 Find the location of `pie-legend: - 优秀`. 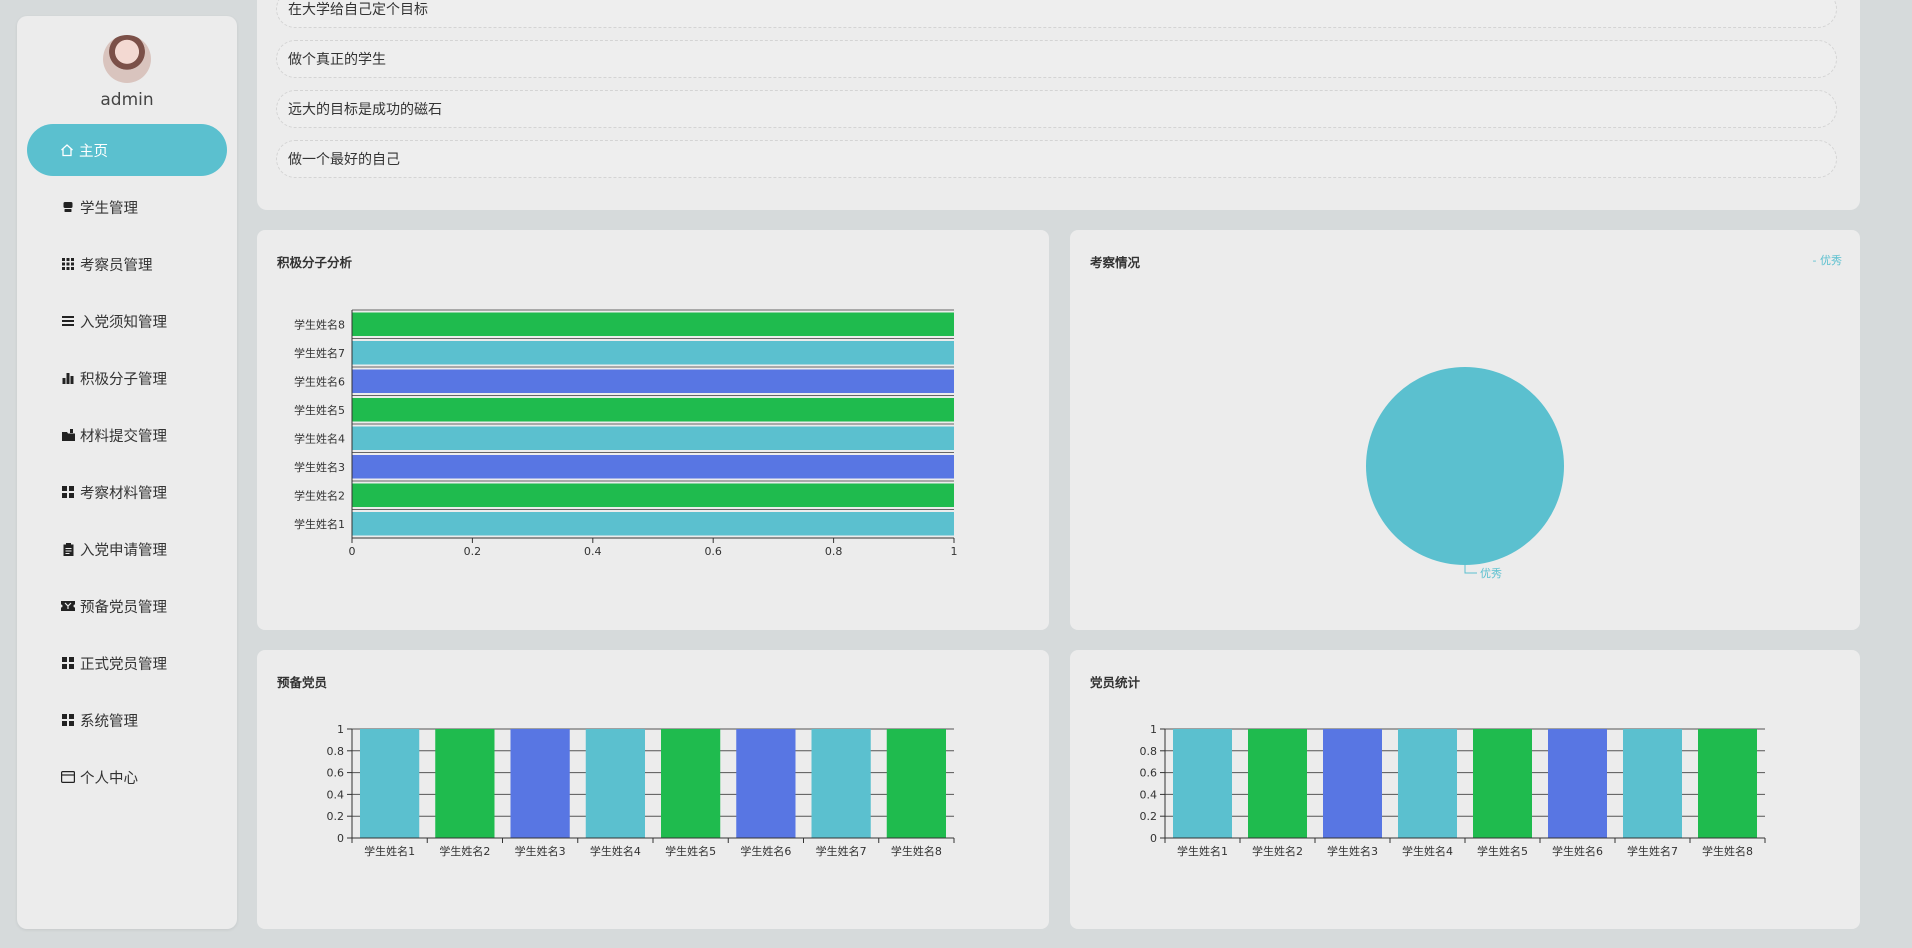

pie-legend: - 优秀 is located at coordinates (1827, 260).